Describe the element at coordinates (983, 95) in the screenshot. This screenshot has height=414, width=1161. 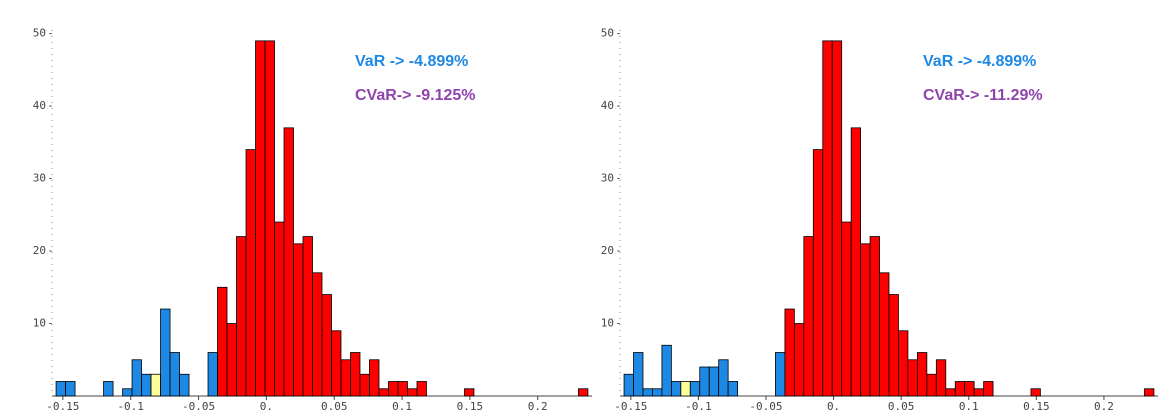
I see `annotation: CVaR-> -11.29%` at that location.